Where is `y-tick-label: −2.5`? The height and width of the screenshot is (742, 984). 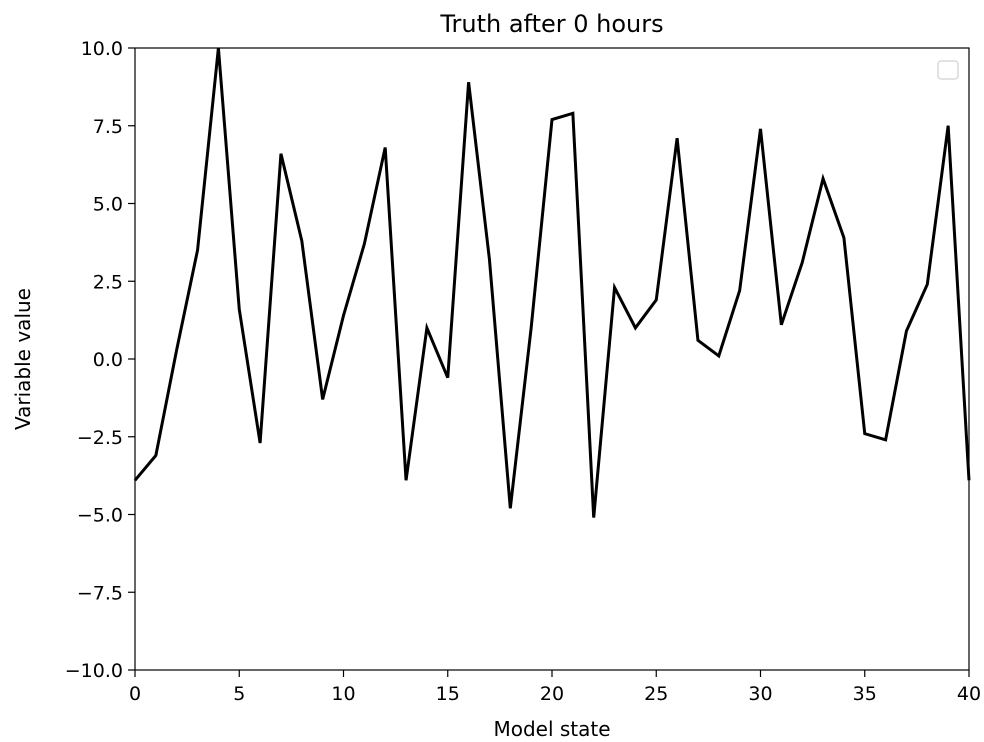 y-tick-label: −2.5 is located at coordinates (100, 438).